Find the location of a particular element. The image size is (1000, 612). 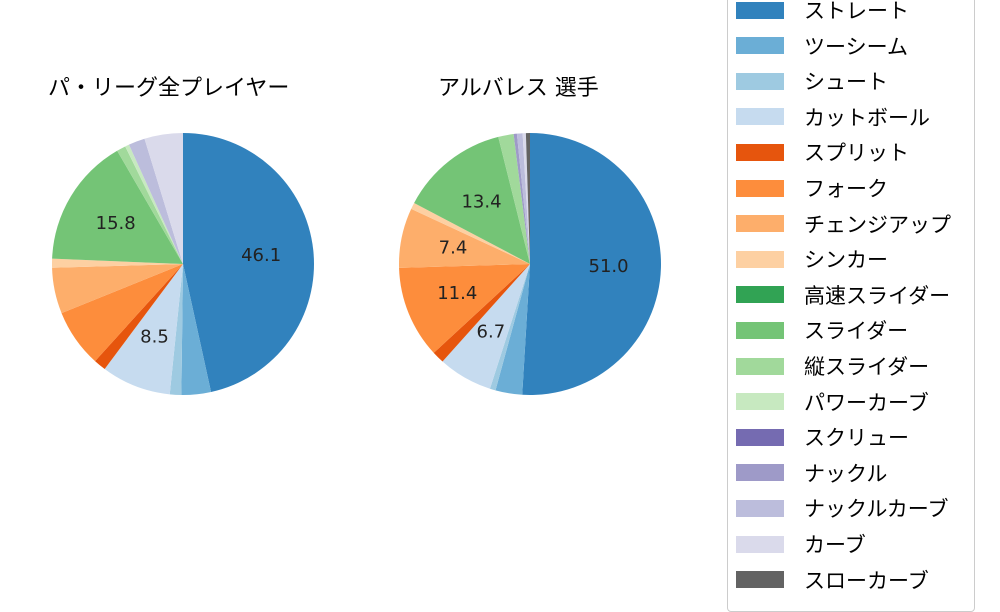

pie-data-label-0-0: 46.1 is located at coordinates (261, 255).